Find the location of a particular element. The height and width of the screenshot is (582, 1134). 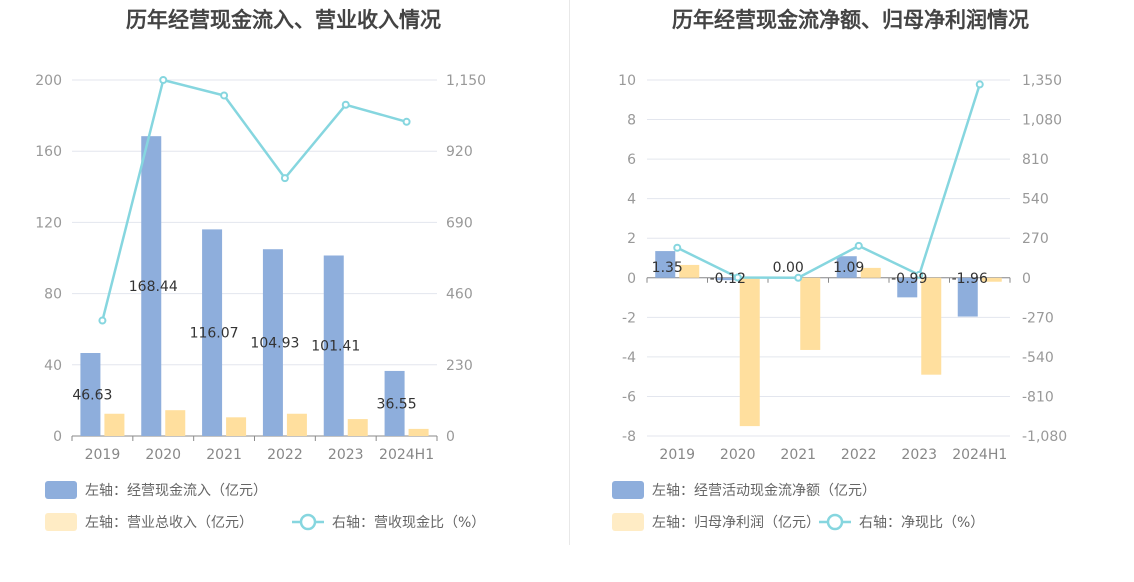

left-axis-tick-label: 4 is located at coordinates (631, 200).